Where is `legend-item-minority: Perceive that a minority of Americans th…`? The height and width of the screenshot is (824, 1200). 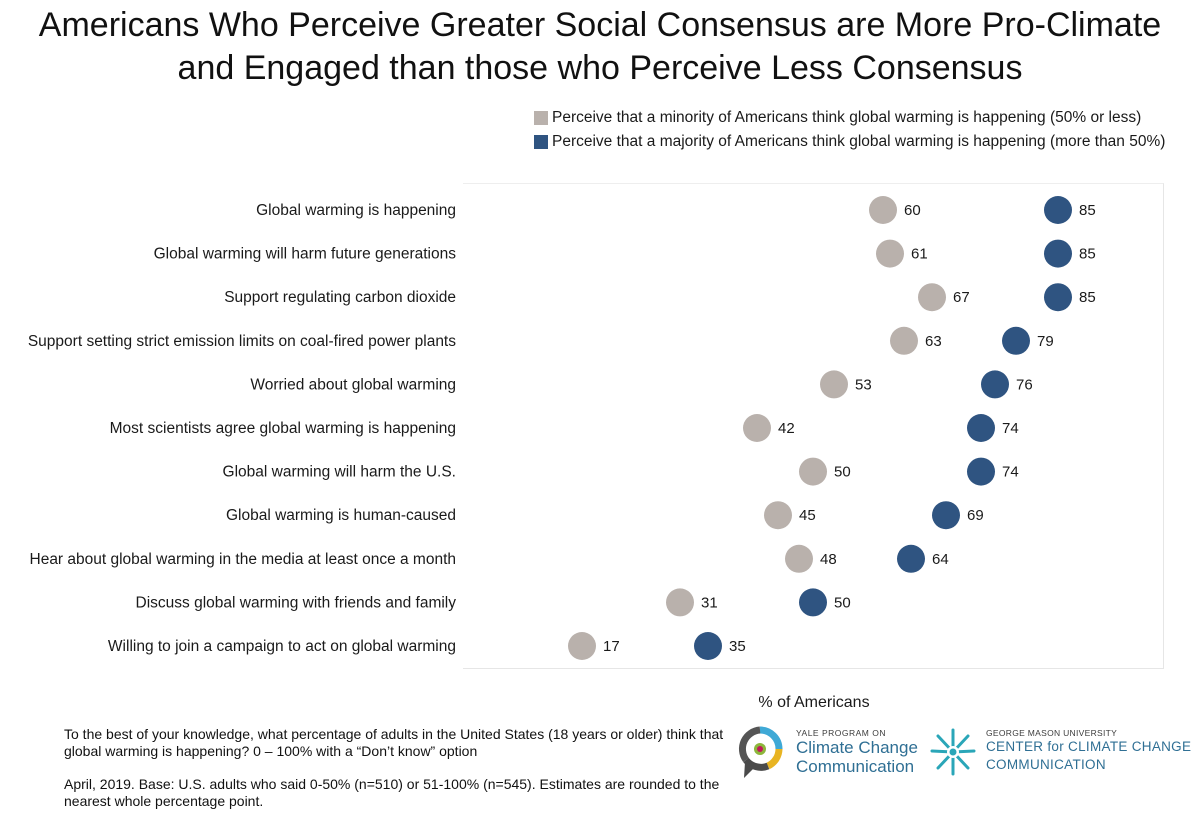
legend-item-minority: Perceive that a minority of Americans th… is located at coordinates (849, 118).